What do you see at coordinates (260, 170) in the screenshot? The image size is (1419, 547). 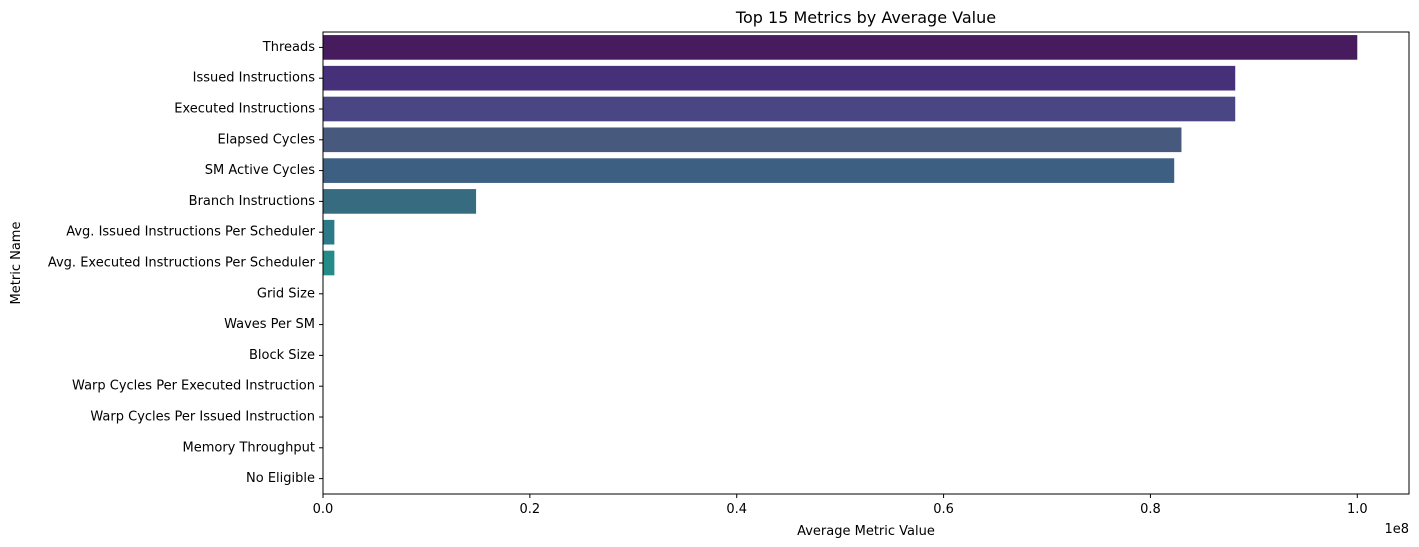 I see `y-tick-label: SM Active Cycles` at bounding box center [260, 170].